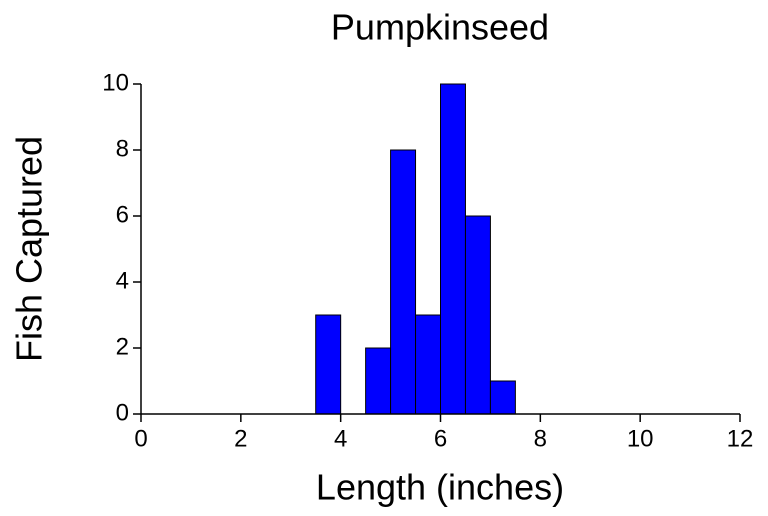 This screenshot has width=768, height=516. I want to click on y-tick-label: 4, so click(122, 280).